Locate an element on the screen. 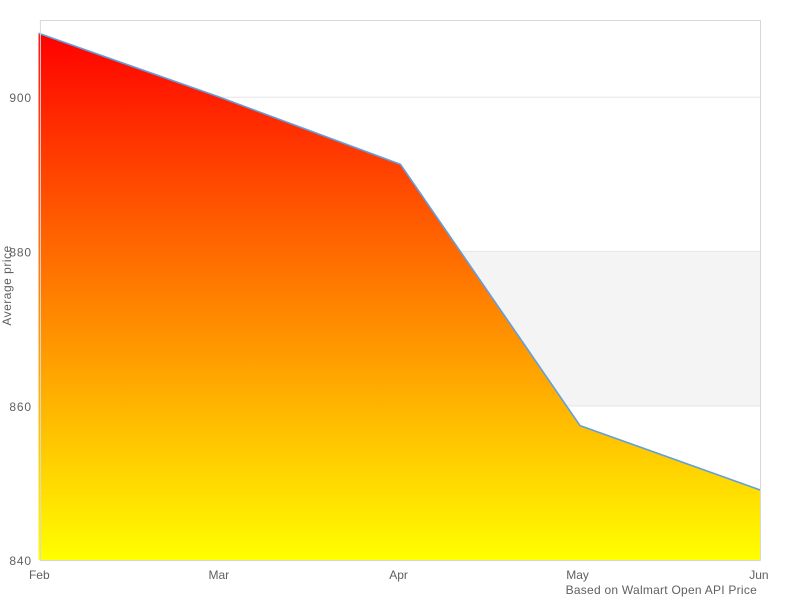 The height and width of the screenshot is (600, 800). svg-text: Mar is located at coordinates (218, 575).